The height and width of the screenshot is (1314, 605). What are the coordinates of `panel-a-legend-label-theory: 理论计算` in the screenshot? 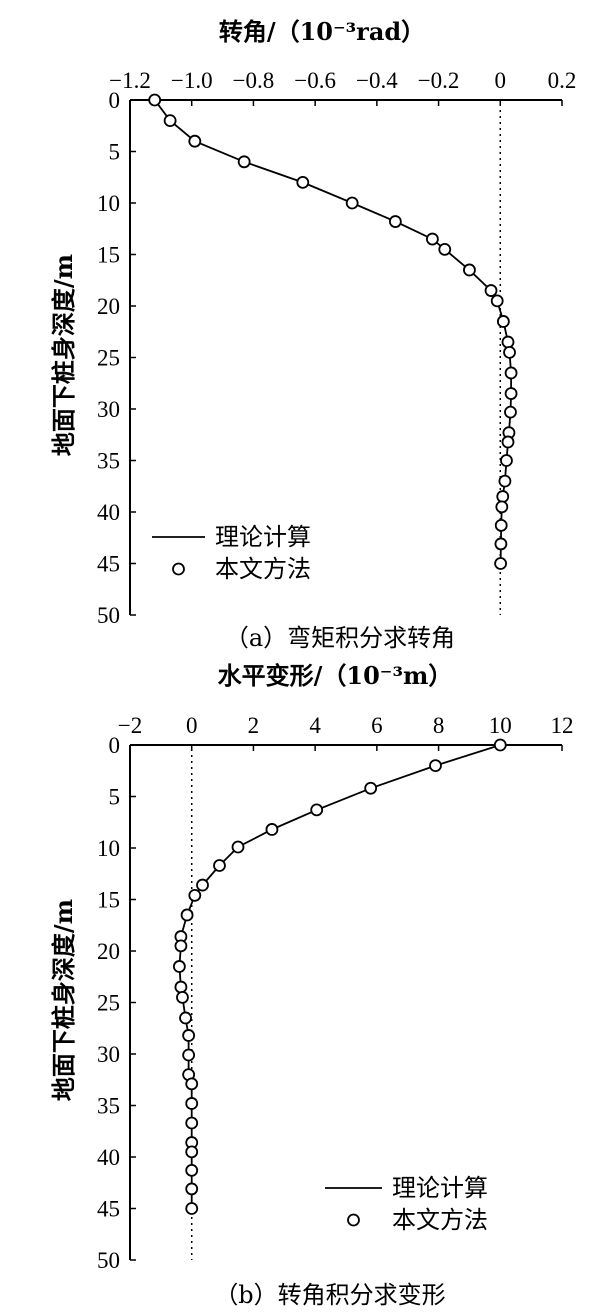 It's located at (263, 537).